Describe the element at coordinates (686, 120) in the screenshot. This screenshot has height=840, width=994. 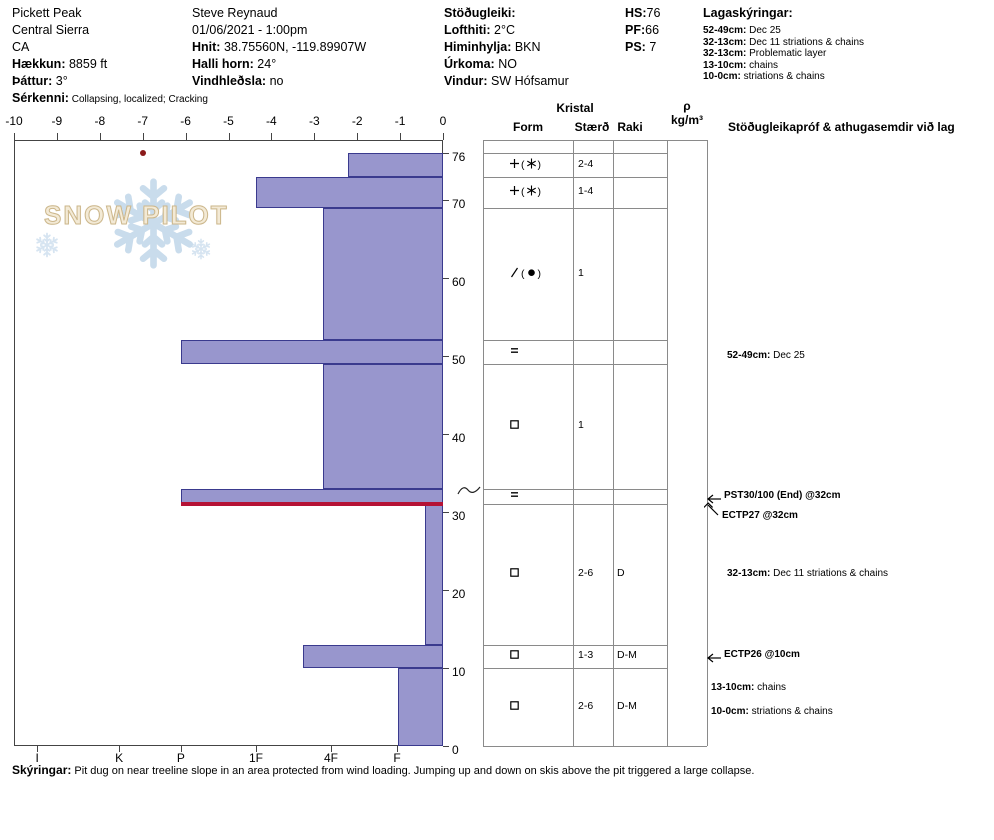
I see `density-header-unit: kg/m³` at that location.